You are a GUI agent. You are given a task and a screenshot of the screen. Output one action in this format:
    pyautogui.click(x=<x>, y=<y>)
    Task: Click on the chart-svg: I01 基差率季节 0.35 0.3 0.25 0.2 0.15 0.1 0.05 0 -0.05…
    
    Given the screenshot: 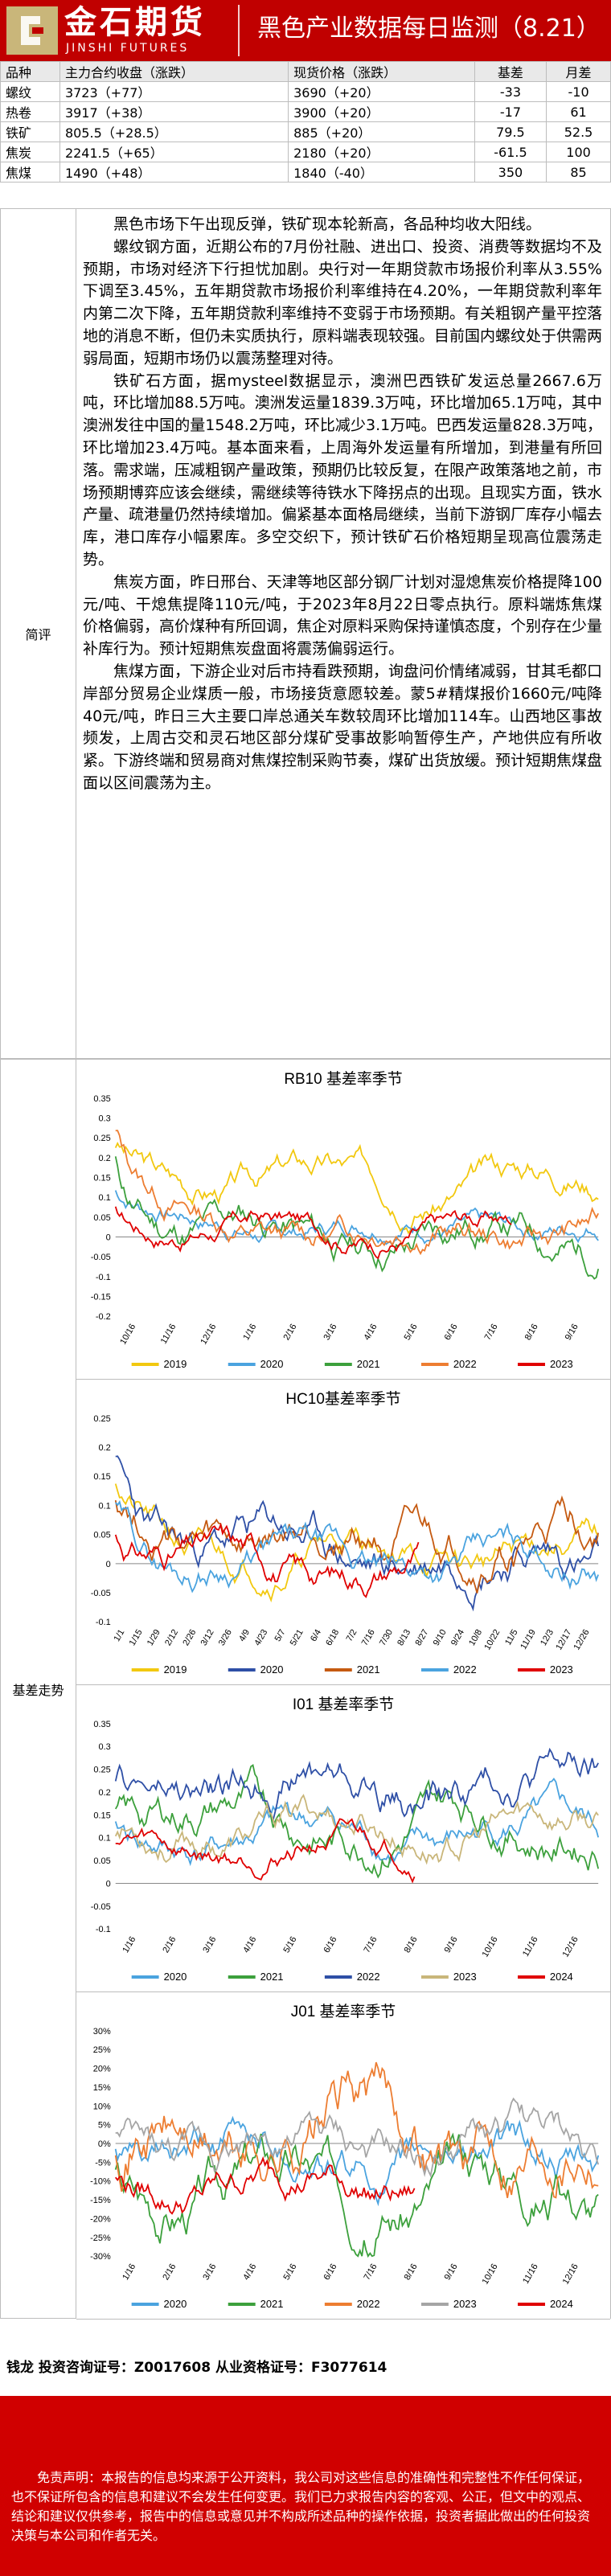 What is the action you would take?
    pyautogui.click(x=345, y=1839)
    